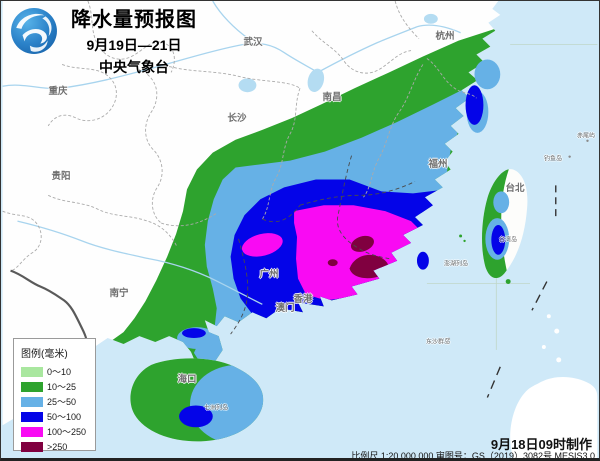 This screenshot has width=600, height=461. Describe the element at coordinates (58, 91) in the screenshot. I see `map-label-city: 重庆` at that location.